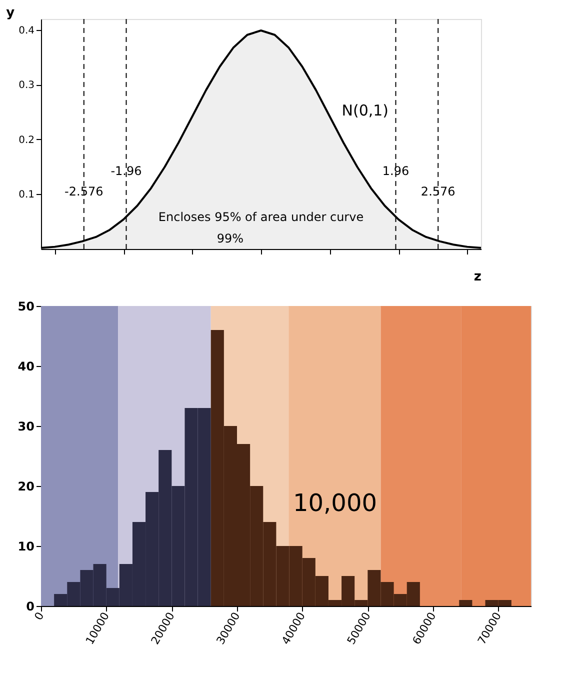 This screenshot has width=575, height=684. I want to click on y-tick-label: 0.4, so click(26, 30).